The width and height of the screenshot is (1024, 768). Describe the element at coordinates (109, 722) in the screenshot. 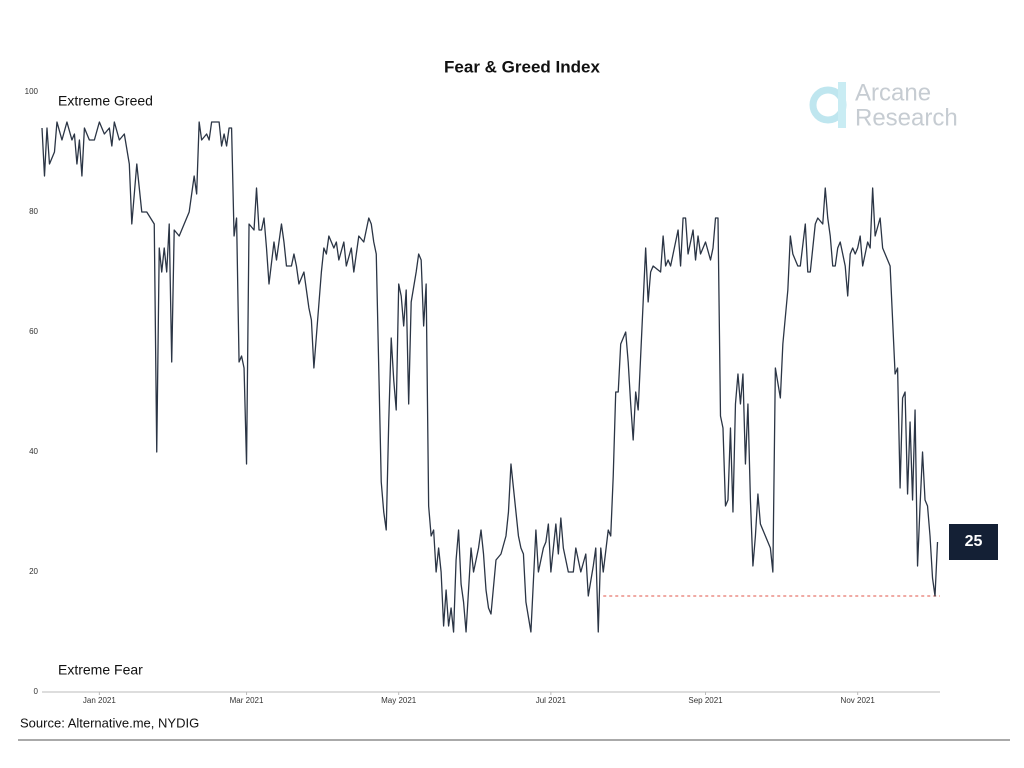

I see `source: Source: Alternative.me, NYDIG` at that location.